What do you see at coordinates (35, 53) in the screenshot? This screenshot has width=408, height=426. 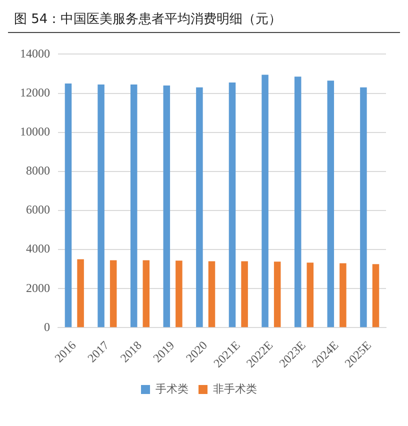 I see `y-tick-label: 14000` at bounding box center [35, 53].